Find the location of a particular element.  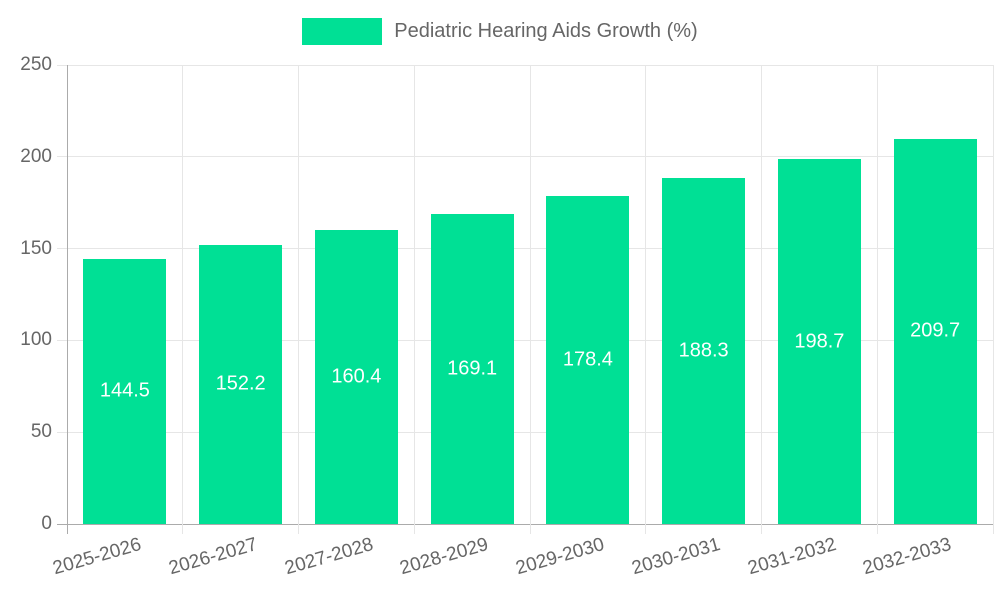

legend-item: Pediatric Hearing Aids Growth (%) is located at coordinates (500, 31).